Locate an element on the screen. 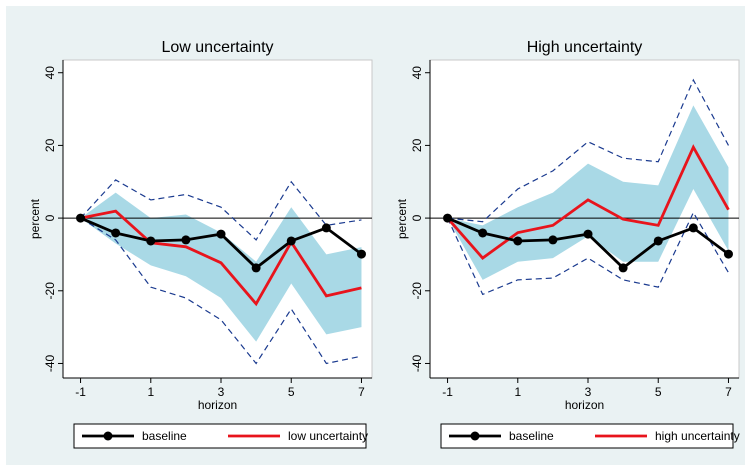 This screenshot has width=751, height=471. chart-title: High uncertainty is located at coordinates (585, 47).